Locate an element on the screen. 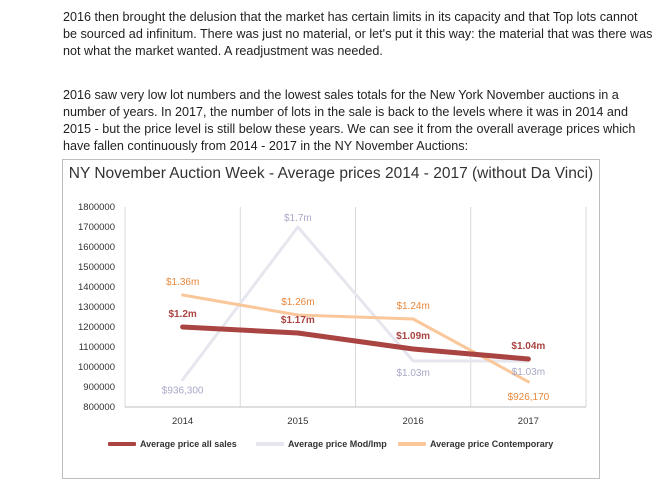 The width and height of the screenshot is (661, 497). legend-item-contemporary: Average price Contemporary is located at coordinates (475, 444).